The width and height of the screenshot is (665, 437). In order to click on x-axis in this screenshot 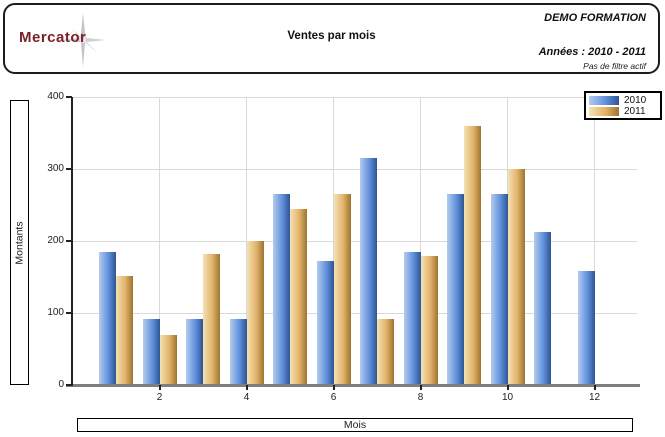, I will do `click(353, 385)`.